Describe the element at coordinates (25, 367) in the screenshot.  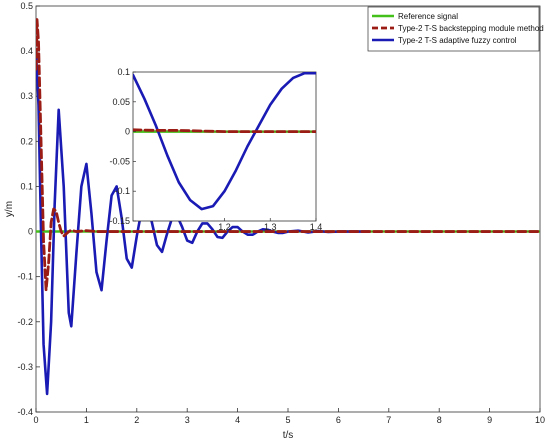
I see `y-tick-label: -0.3` at that location.